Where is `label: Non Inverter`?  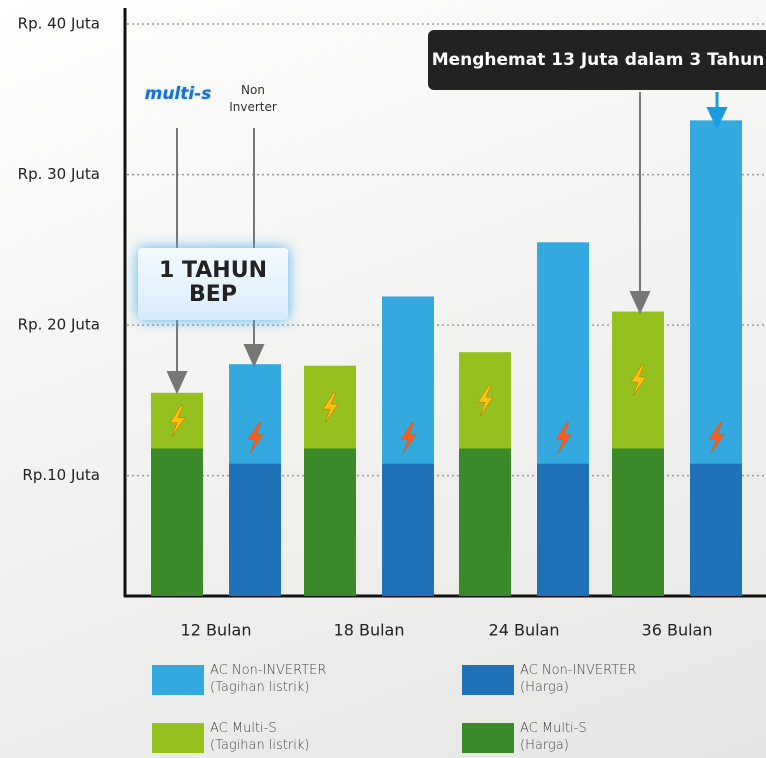
label: Non Inverter is located at coordinates (253, 98).